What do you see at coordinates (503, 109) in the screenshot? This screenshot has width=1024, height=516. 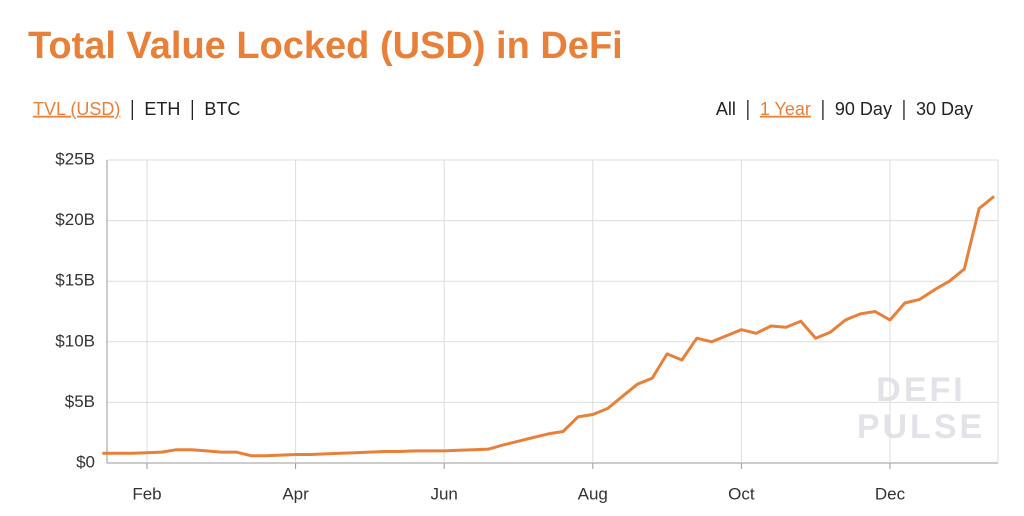 I see `tabs: TVL (USD) ETH BTC All 1 Year 90 Day 30 Day` at bounding box center [503, 109].